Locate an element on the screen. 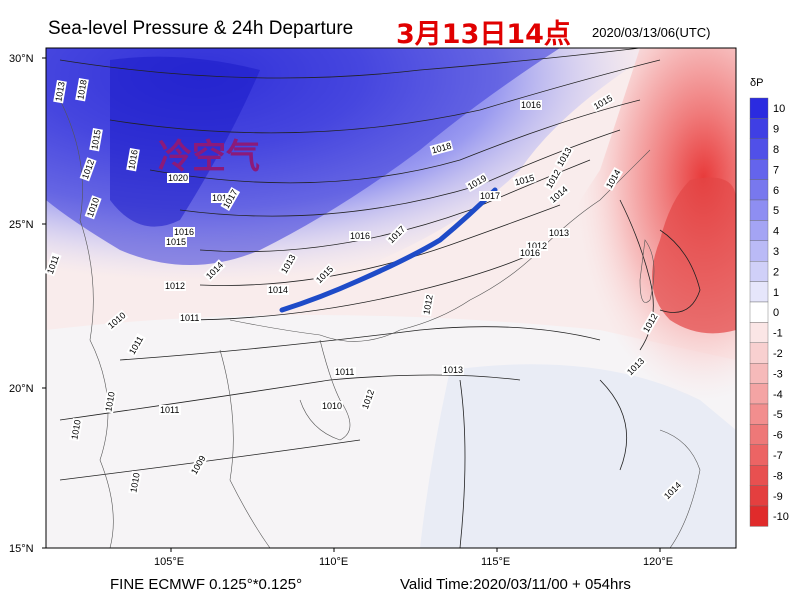  colorbar-level-label: 10 is located at coordinates (779, 109).